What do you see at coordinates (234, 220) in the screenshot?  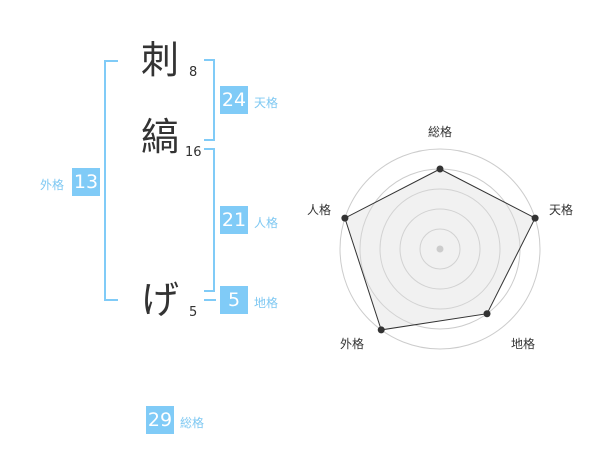 I see `jinkaku-value: 21` at bounding box center [234, 220].